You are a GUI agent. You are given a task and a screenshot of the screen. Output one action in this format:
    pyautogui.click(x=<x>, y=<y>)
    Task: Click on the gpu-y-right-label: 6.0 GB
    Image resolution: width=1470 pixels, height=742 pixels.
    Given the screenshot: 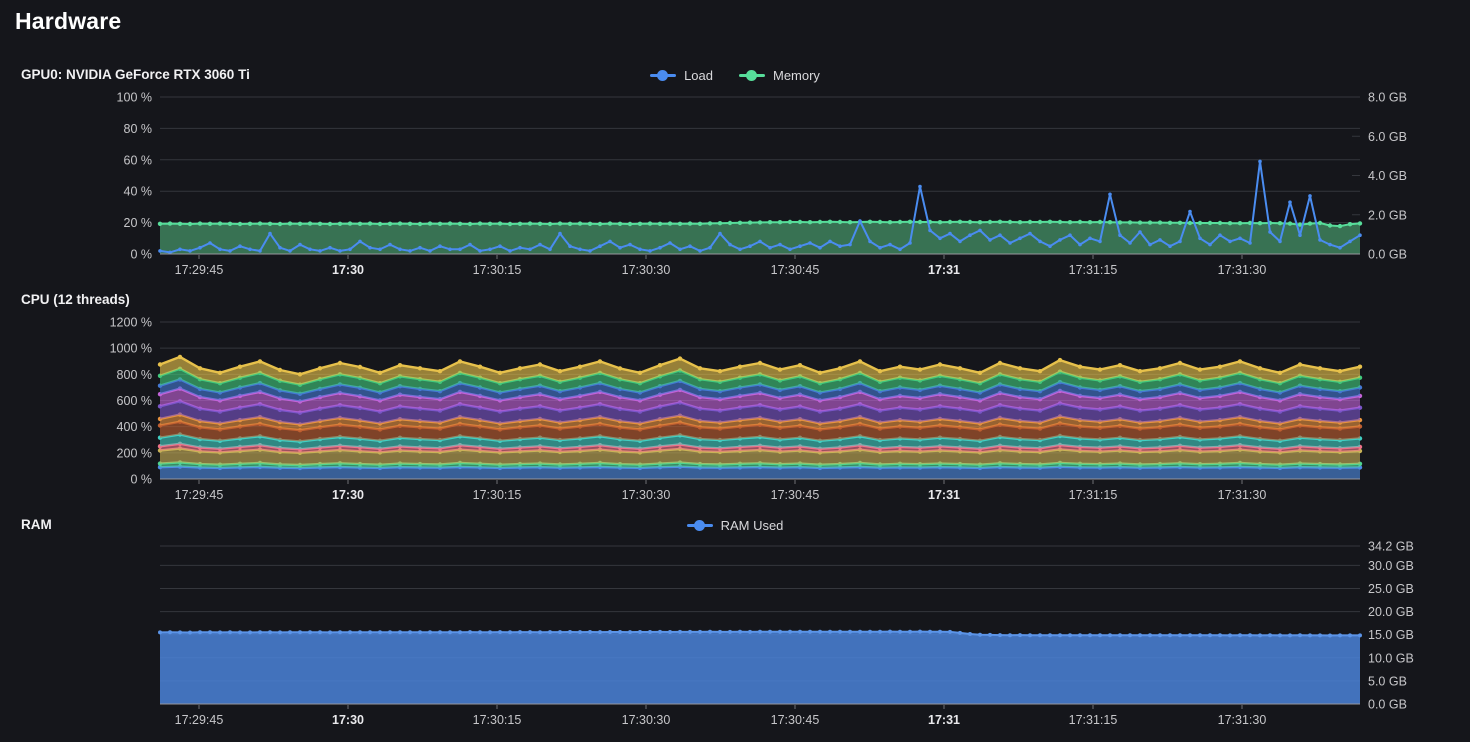 What is the action you would take?
    pyautogui.click(x=1387, y=137)
    